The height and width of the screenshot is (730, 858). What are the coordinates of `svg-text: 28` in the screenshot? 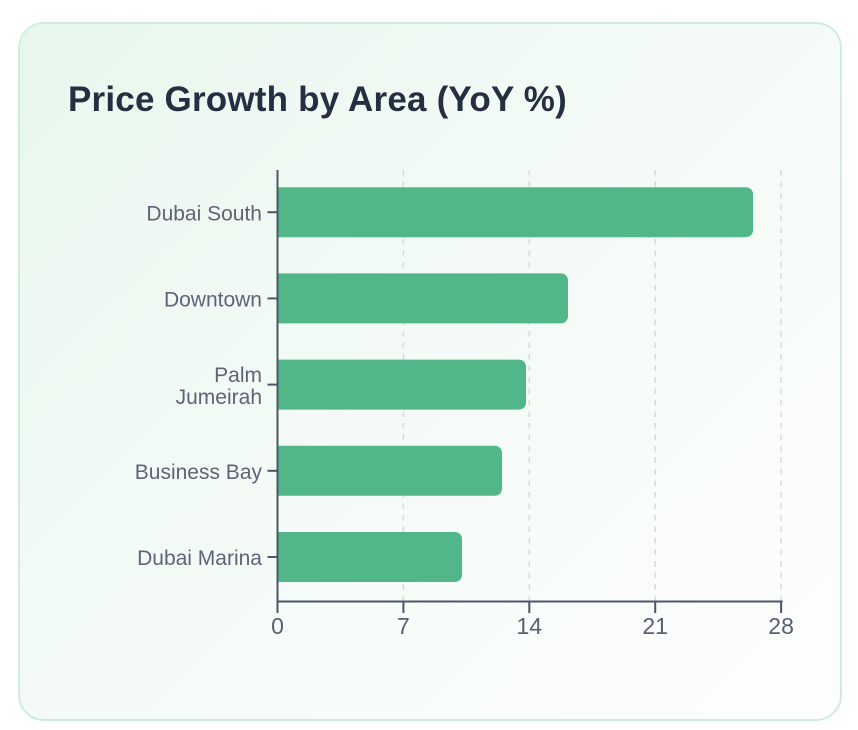 It's located at (781, 626).